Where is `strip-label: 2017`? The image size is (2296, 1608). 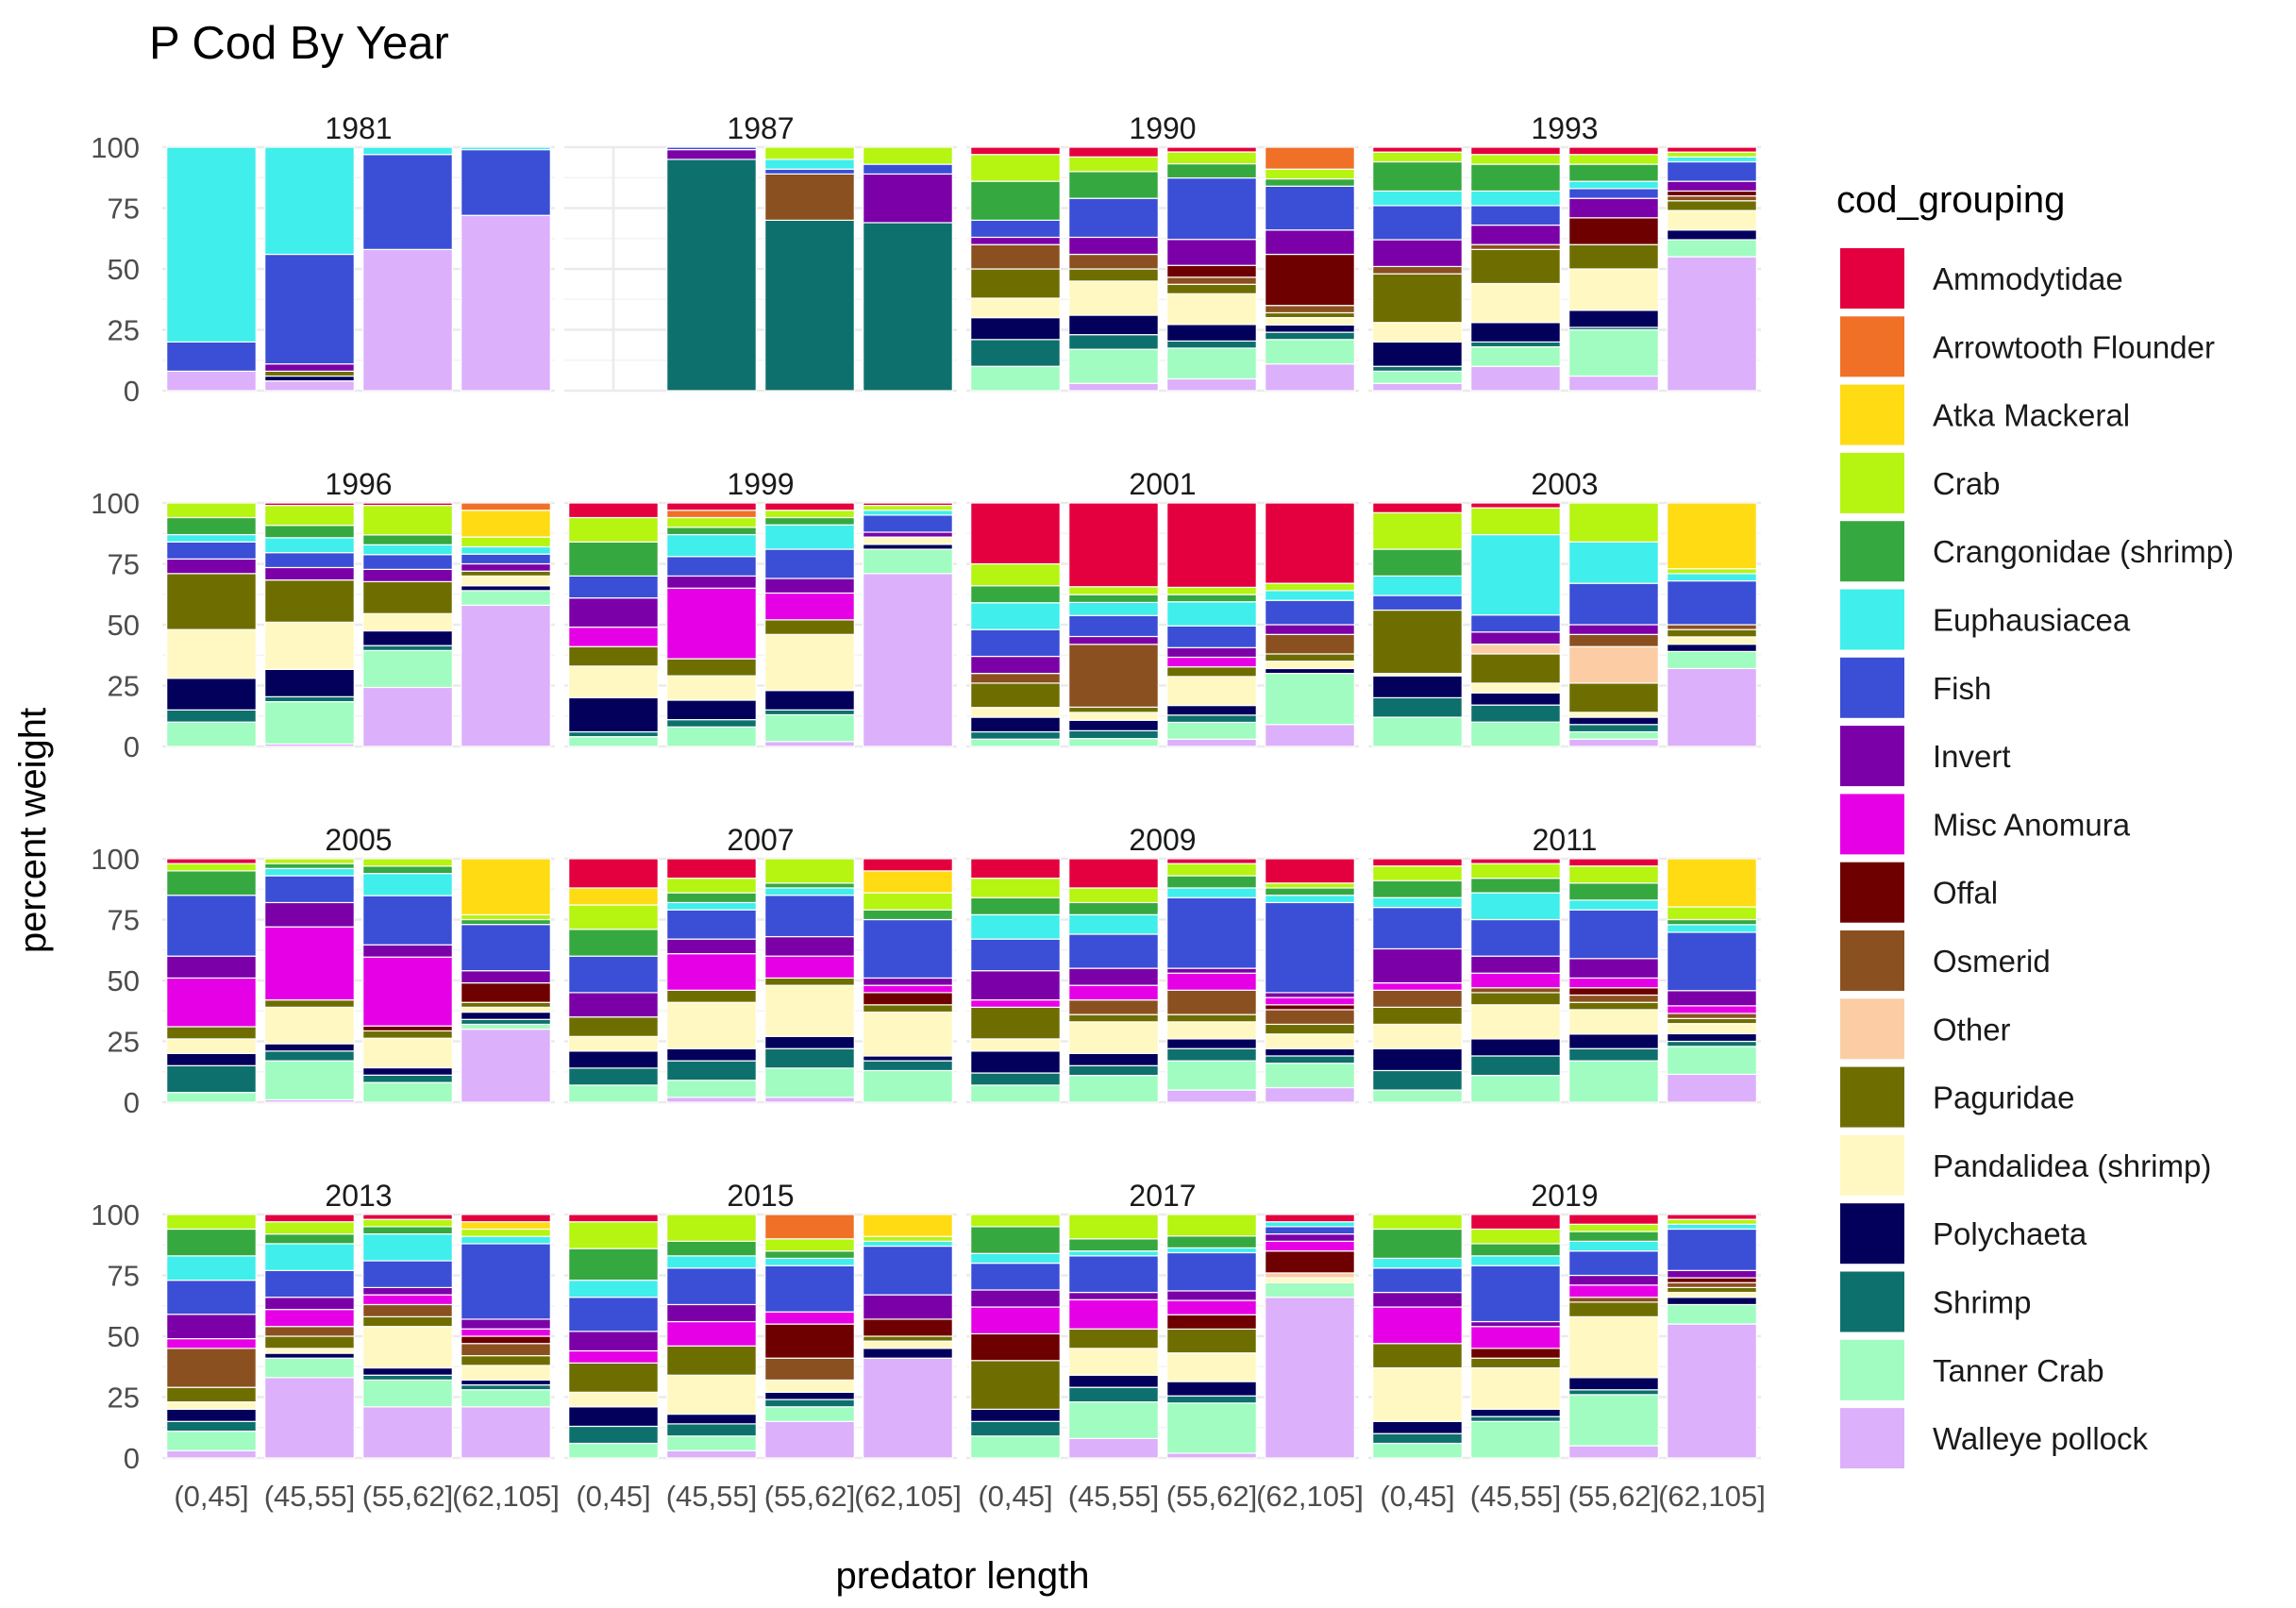
strip-label: 2017 is located at coordinates (1163, 1196).